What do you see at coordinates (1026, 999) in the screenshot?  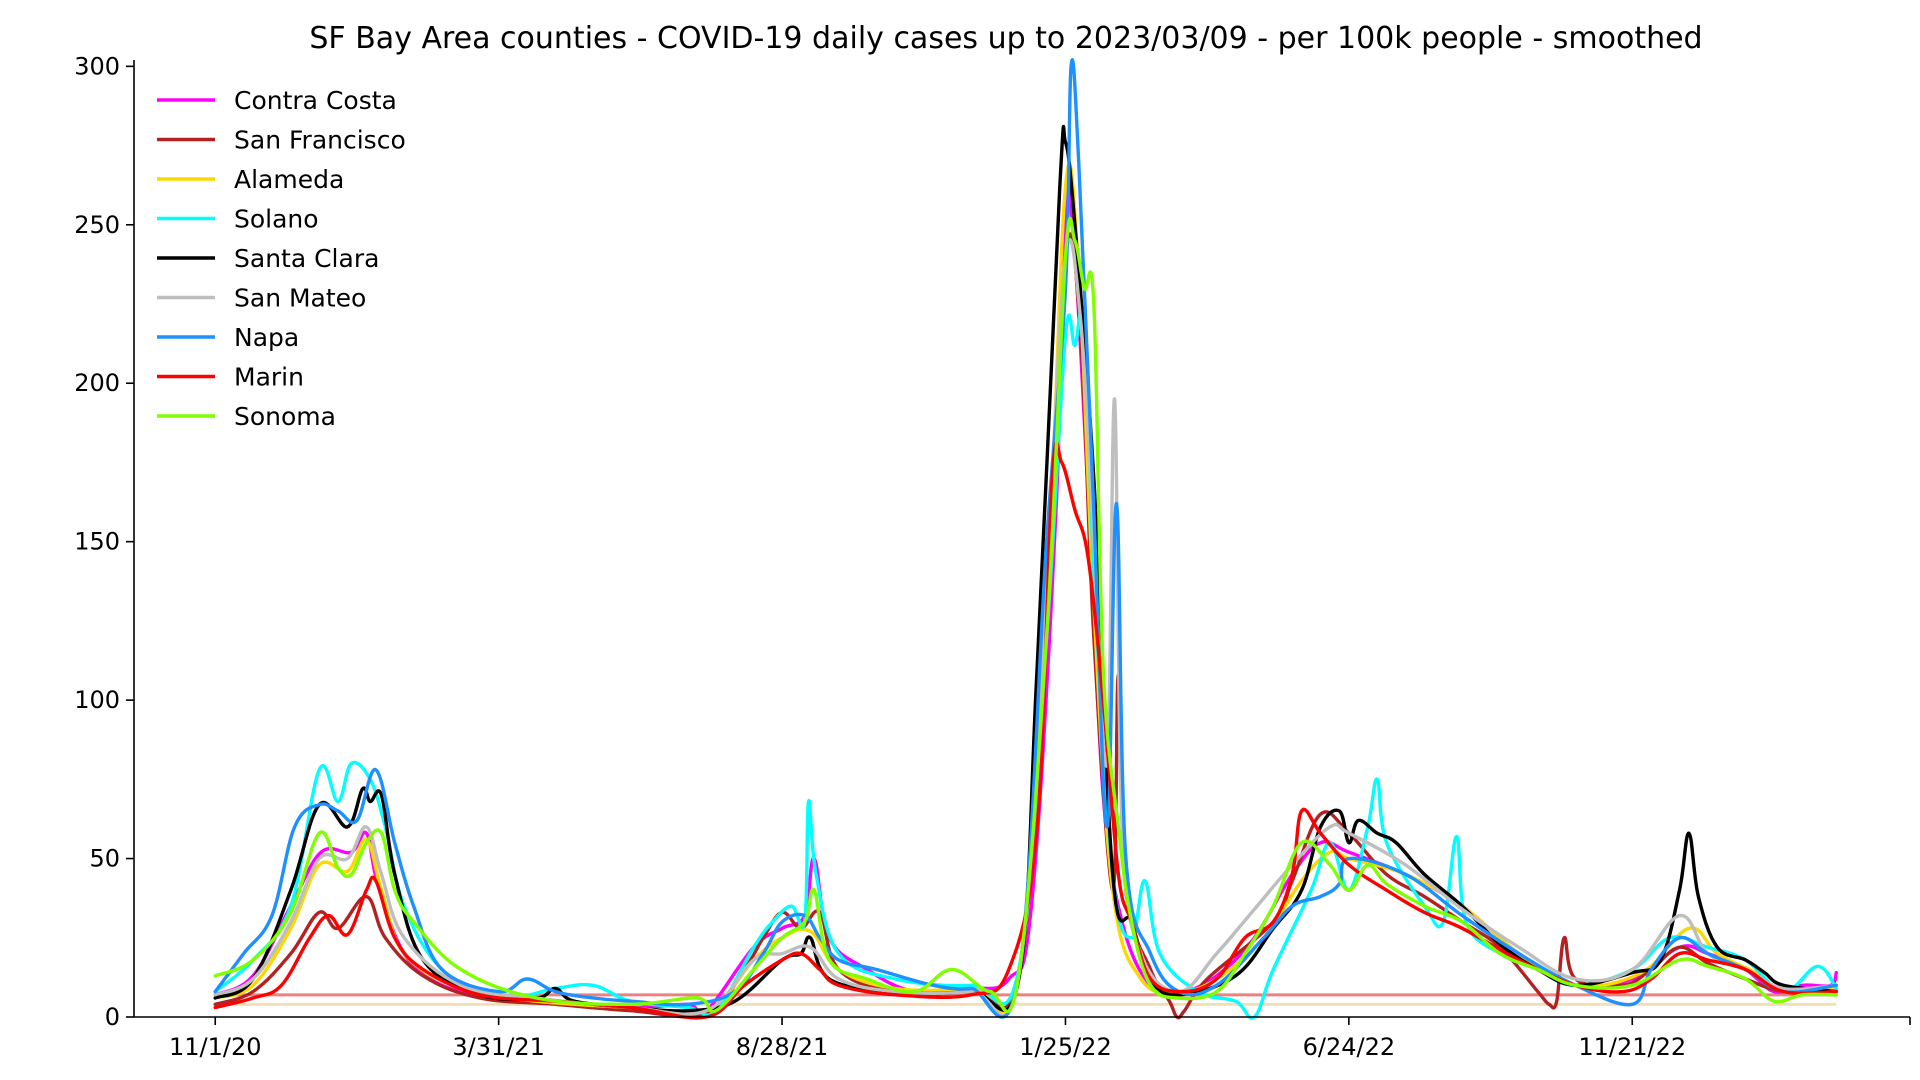 I see `reference-lines` at bounding box center [1026, 999].